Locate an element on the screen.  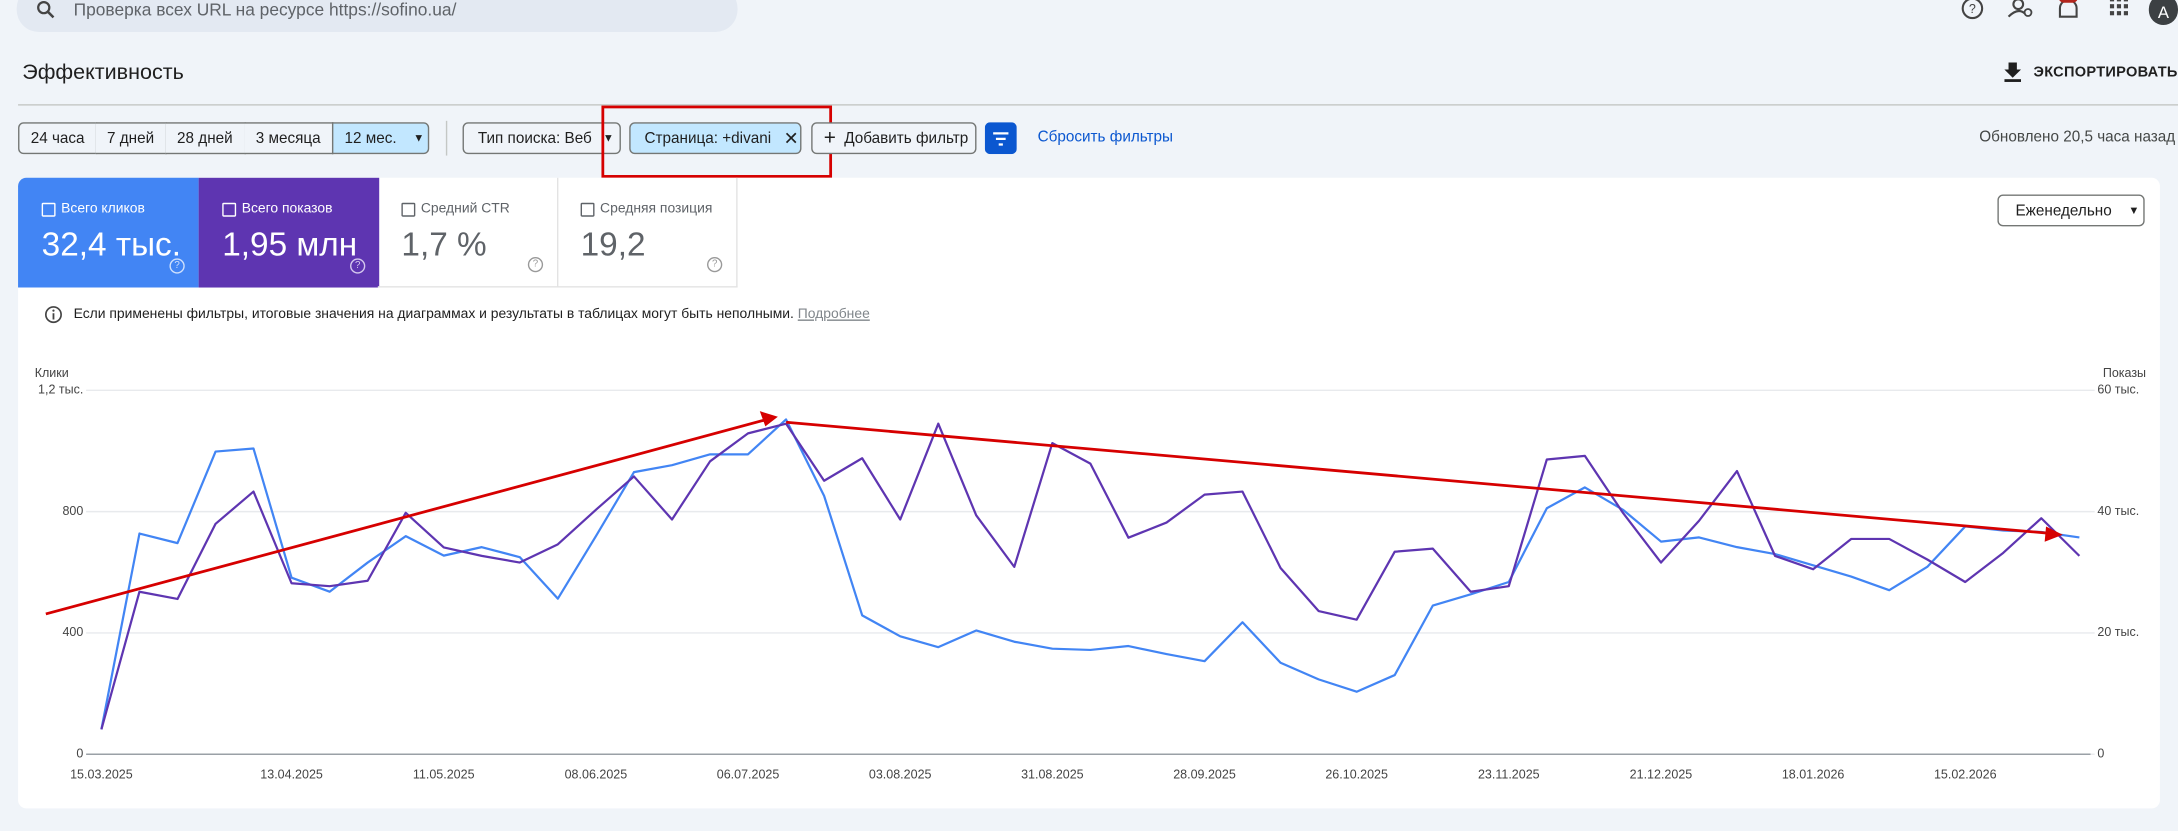
download-icon is located at coordinates (2013, 72).